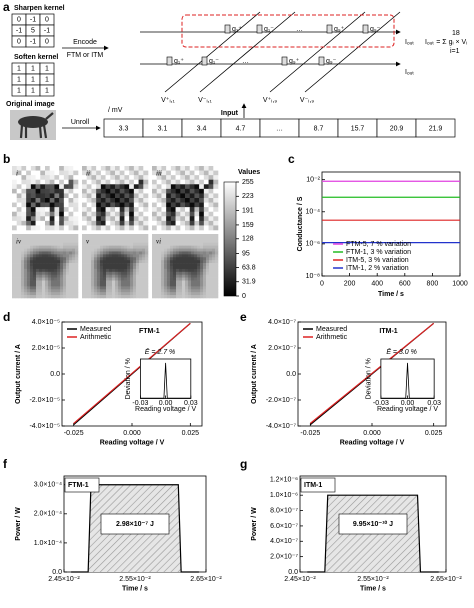 The width and height of the screenshot is (474, 608). I want to click on image-label: vi, so click(158, 242).